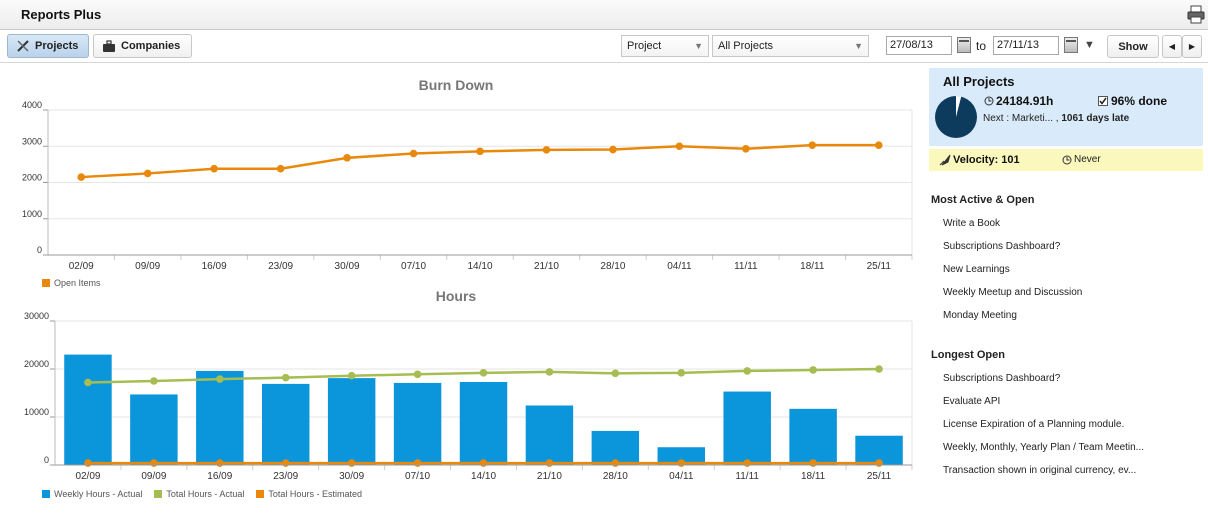 The width and height of the screenshot is (1208, 525). Describe the element at coordinates (351, 476) in the screenshot. I see `x-tick-label: 30/09` at that location.